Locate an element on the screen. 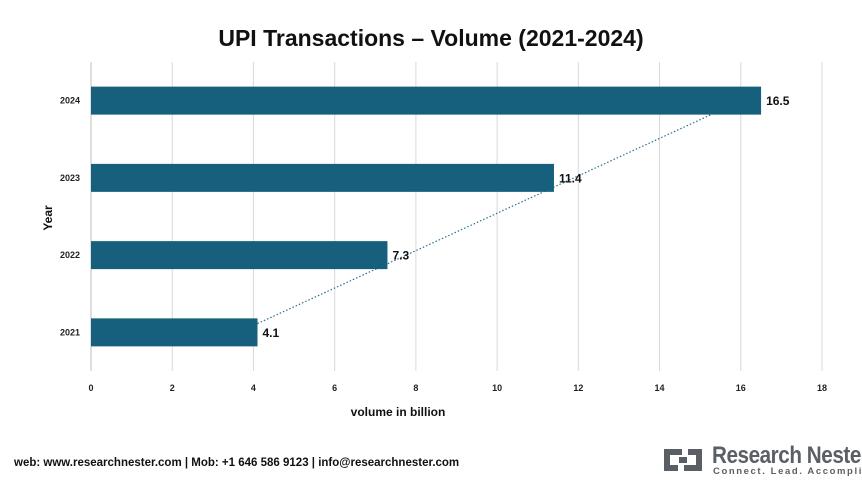  logo-tagline: Connect. Lead. Accomplish is located at coordinates (787, 471).